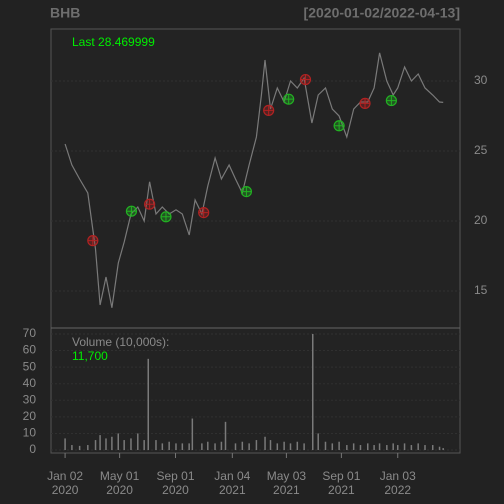 The width and height of the screenshot is (504, 504). Describe the element at coordinates (90, 356) in the screenshot. I see `last-volume: 11,700` at that location.